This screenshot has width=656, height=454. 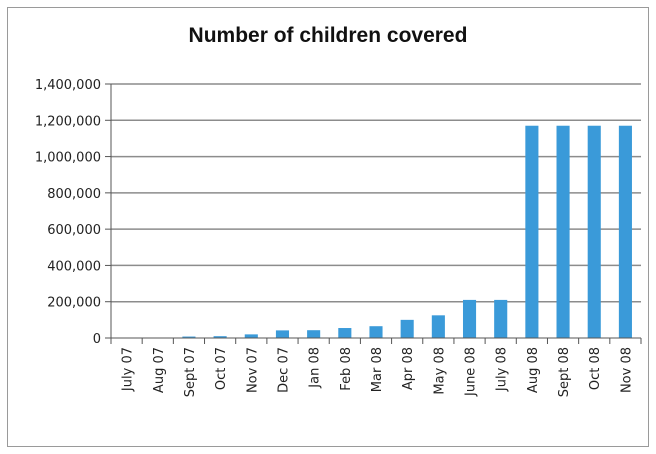 I want to click on x-tick-label: Feb 08, so click(x=346, y=369).